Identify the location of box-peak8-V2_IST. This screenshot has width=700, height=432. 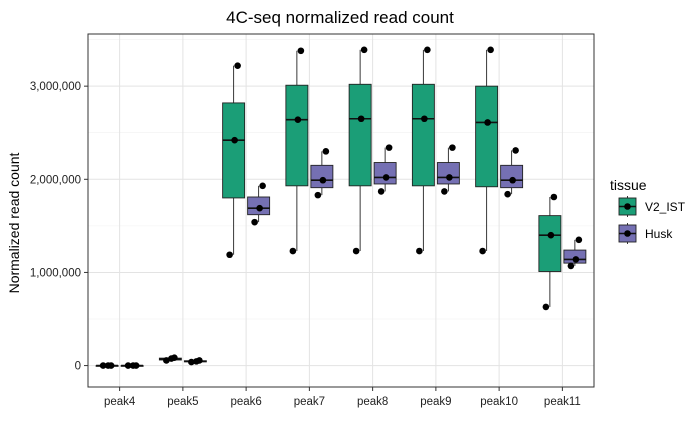
(360, 150).